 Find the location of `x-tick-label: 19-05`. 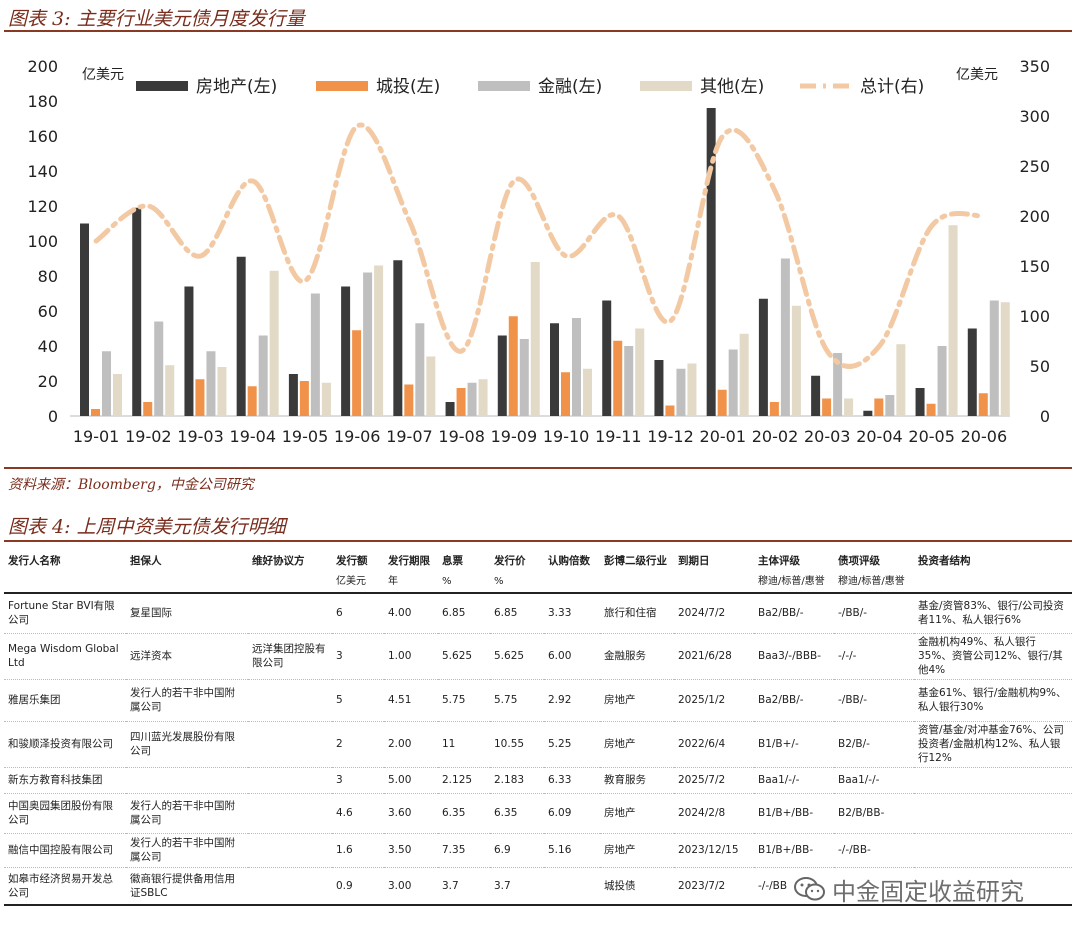

x-tick-label: 19-05 is located at coordinates (305, 436).